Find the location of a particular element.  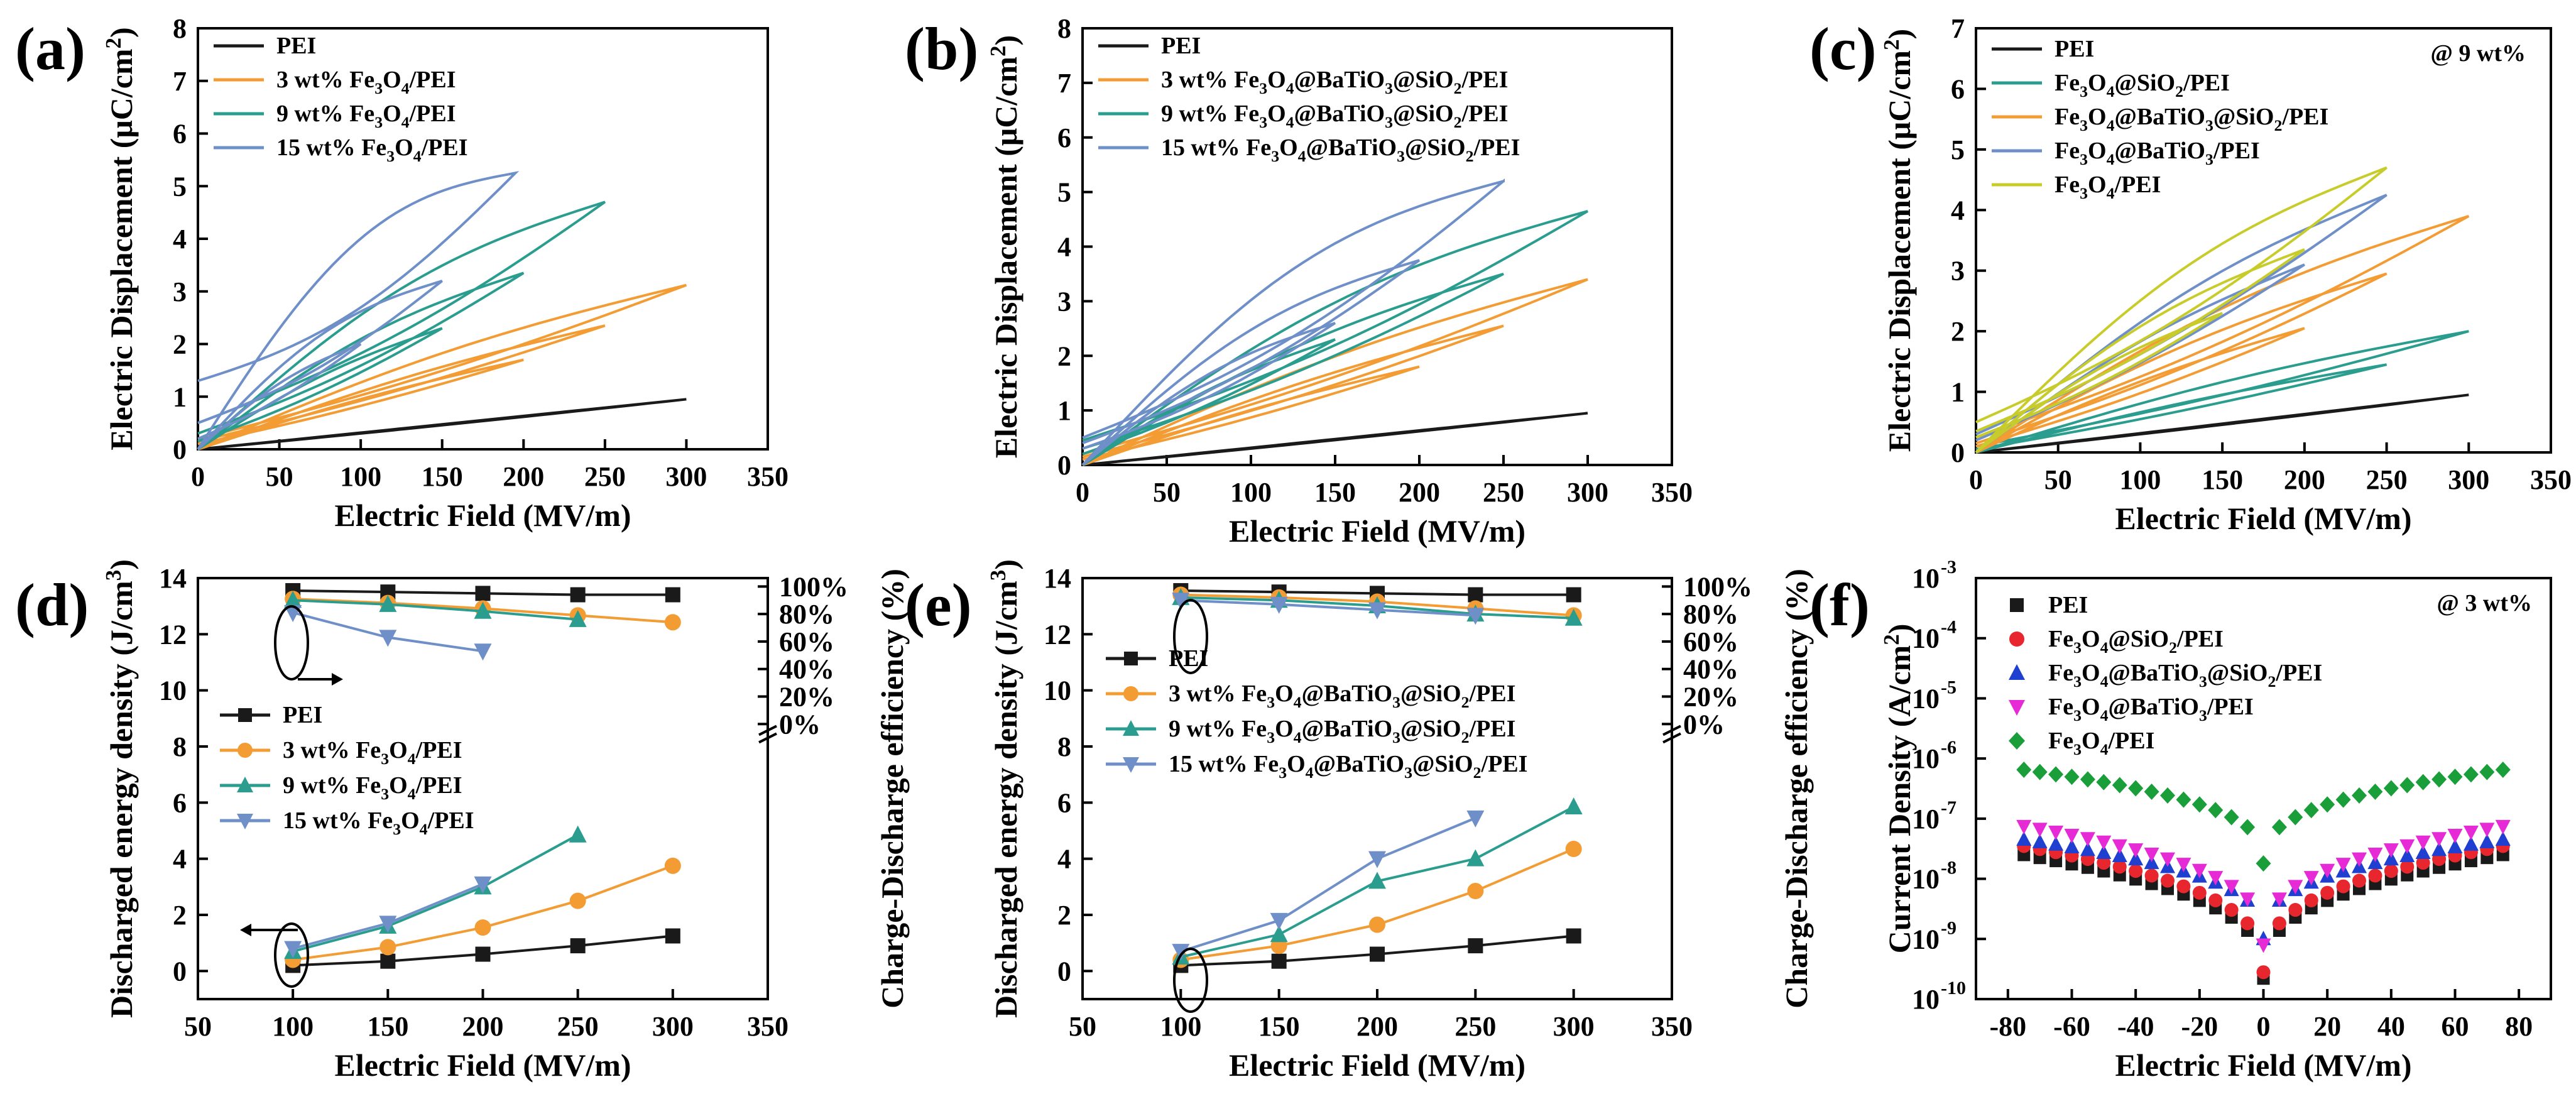

legend-label: 9 wt% Fe3​O4​/PEI is located at coordinates (373, 787).